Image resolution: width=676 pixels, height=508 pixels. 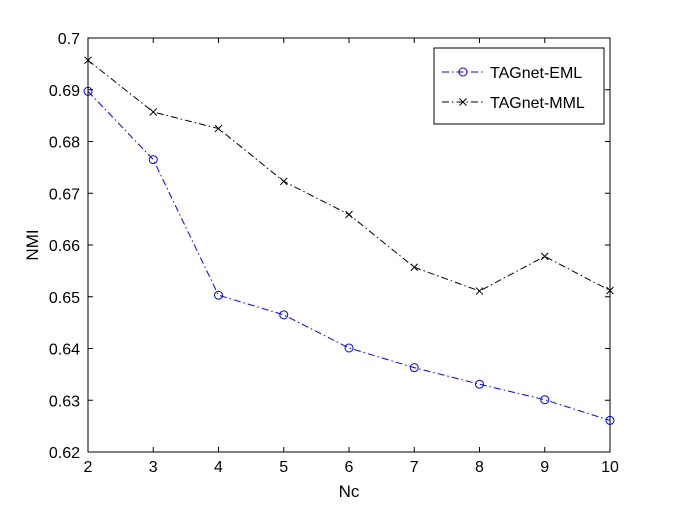 I want to click on y-tick-label: 0.67, so click(x=64, y=194).